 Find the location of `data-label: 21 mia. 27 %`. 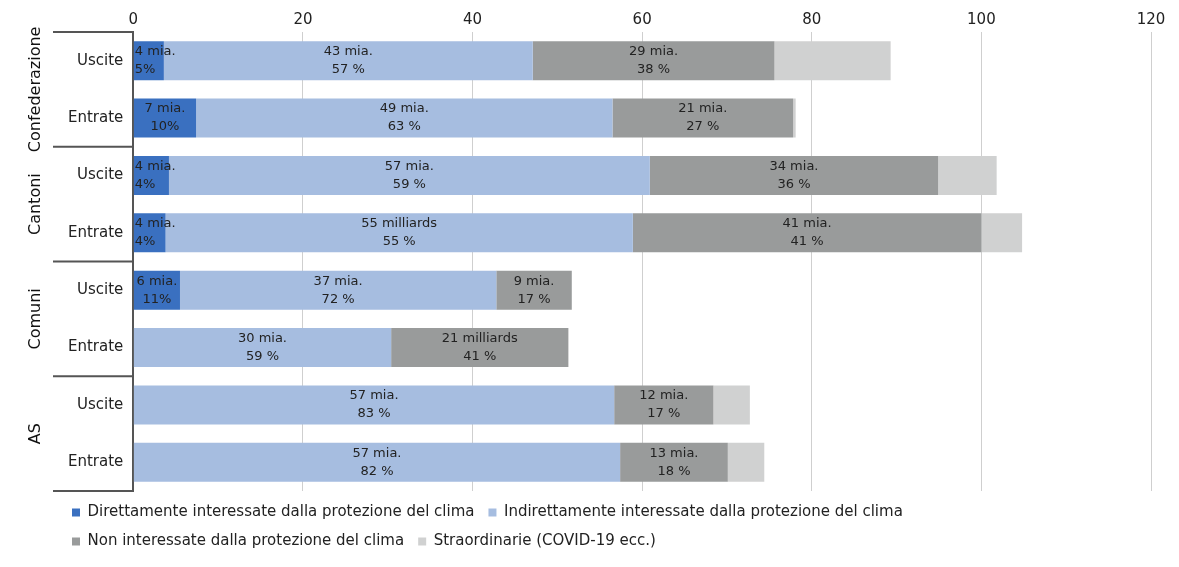

data-label: 21 mia. 27 % is located at coordinates (703, 117).